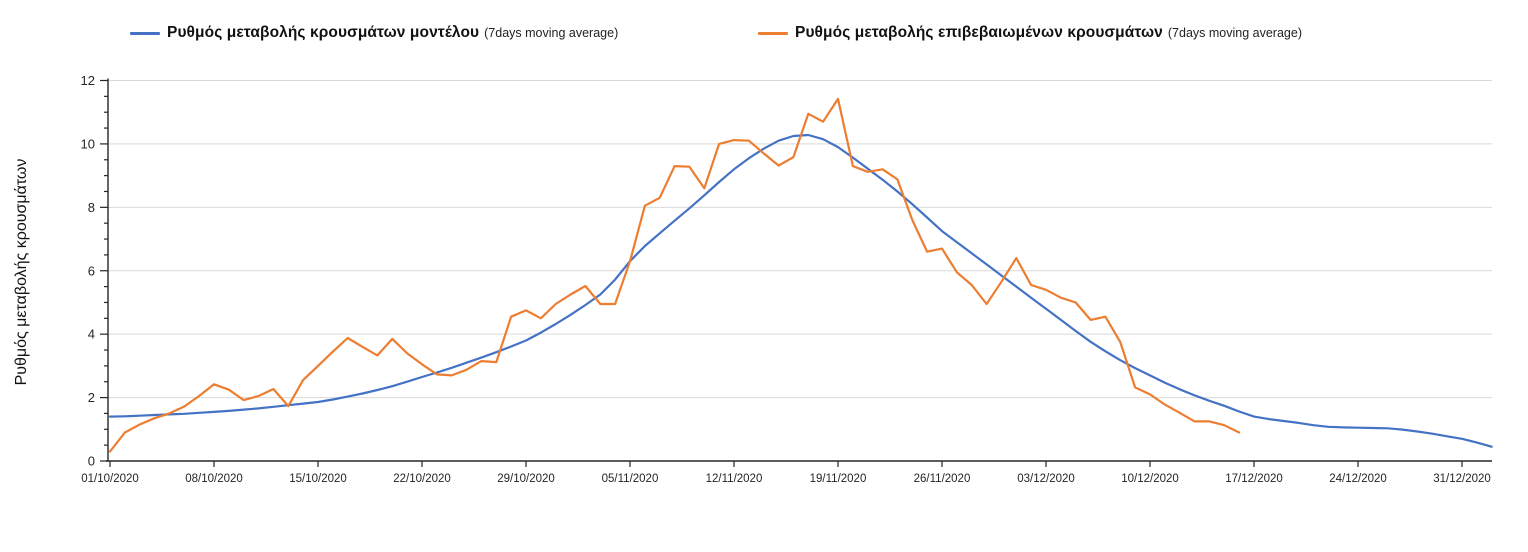  What do you see at coordinates (1046, 479) in the screenshot?
I see `x-tick-label: 03/12/2020` at bounding box center [1046, 479].